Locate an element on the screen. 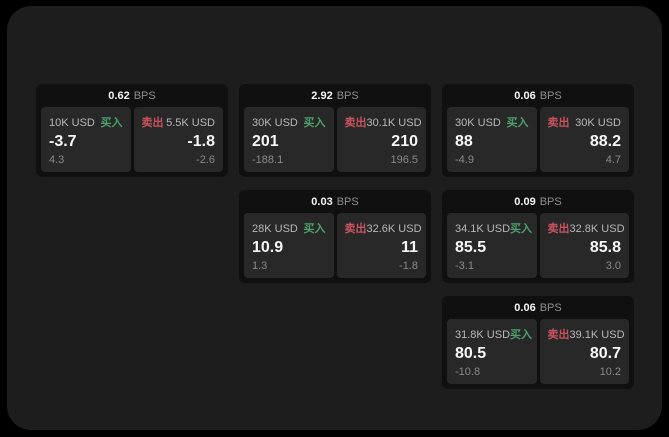 The image size is (669, 437). buy-delta: 1.3 is located at coordinates (260, 266).